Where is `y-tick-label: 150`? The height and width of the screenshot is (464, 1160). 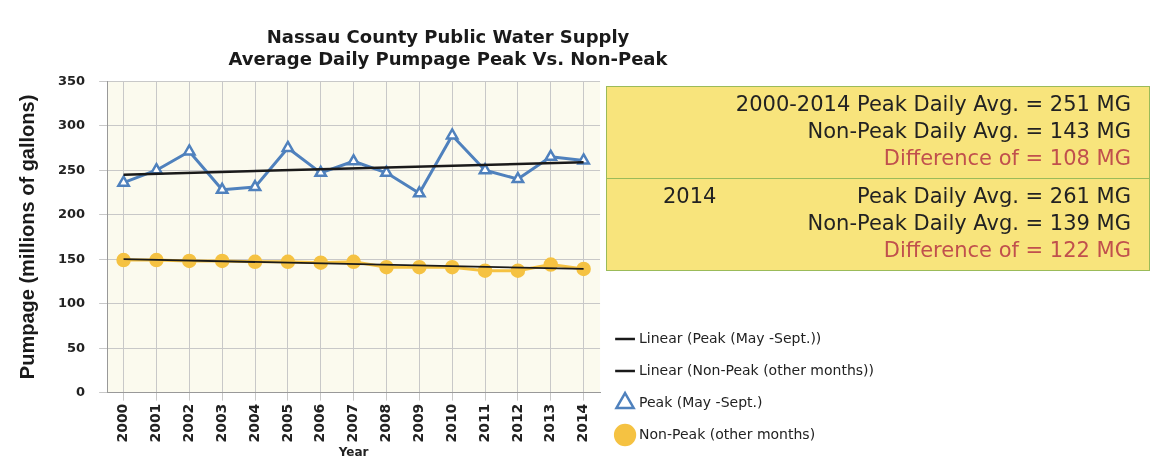 y-tick-label: 150 is located at coordinates (72, 258).